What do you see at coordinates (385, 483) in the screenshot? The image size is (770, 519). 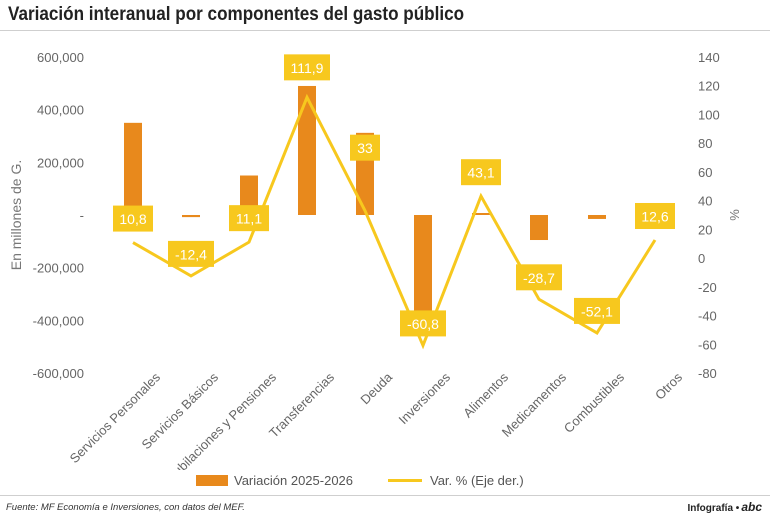 I see `legend: Variación 2025-2026 Var. % (Eje der.)` at bounding box center [385, 483].